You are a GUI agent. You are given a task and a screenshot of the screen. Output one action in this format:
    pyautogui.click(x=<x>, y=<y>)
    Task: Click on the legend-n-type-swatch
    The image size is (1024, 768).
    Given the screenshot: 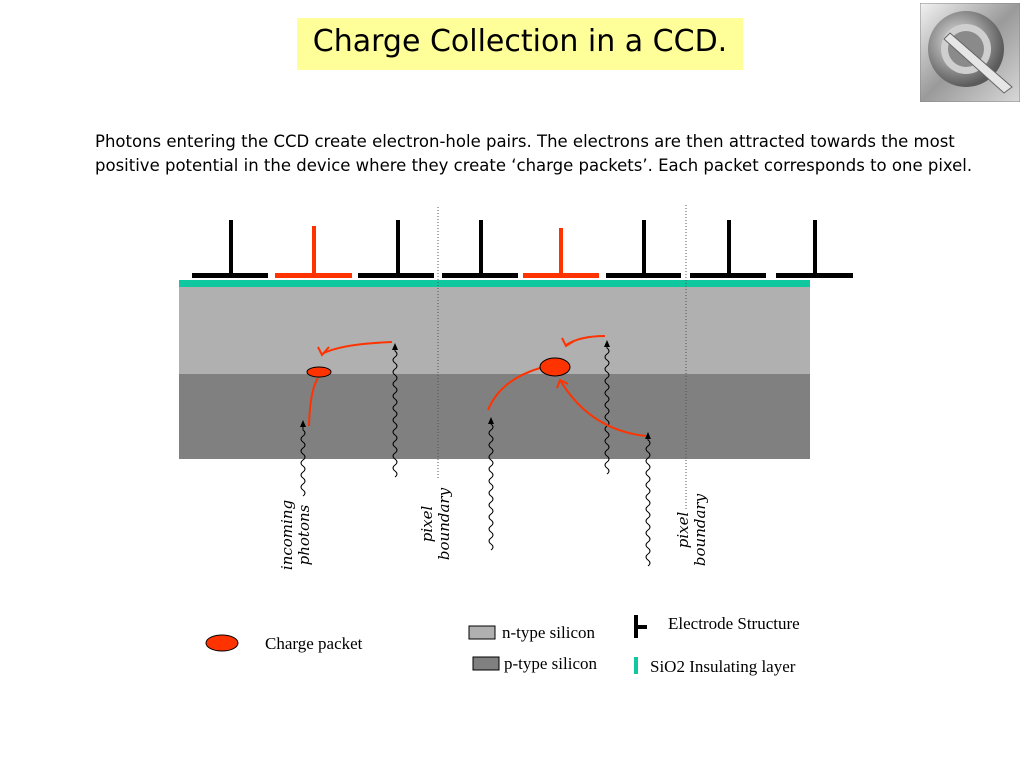 What is the action you would take?
    pyautogui.click(x=482, y=632)
    